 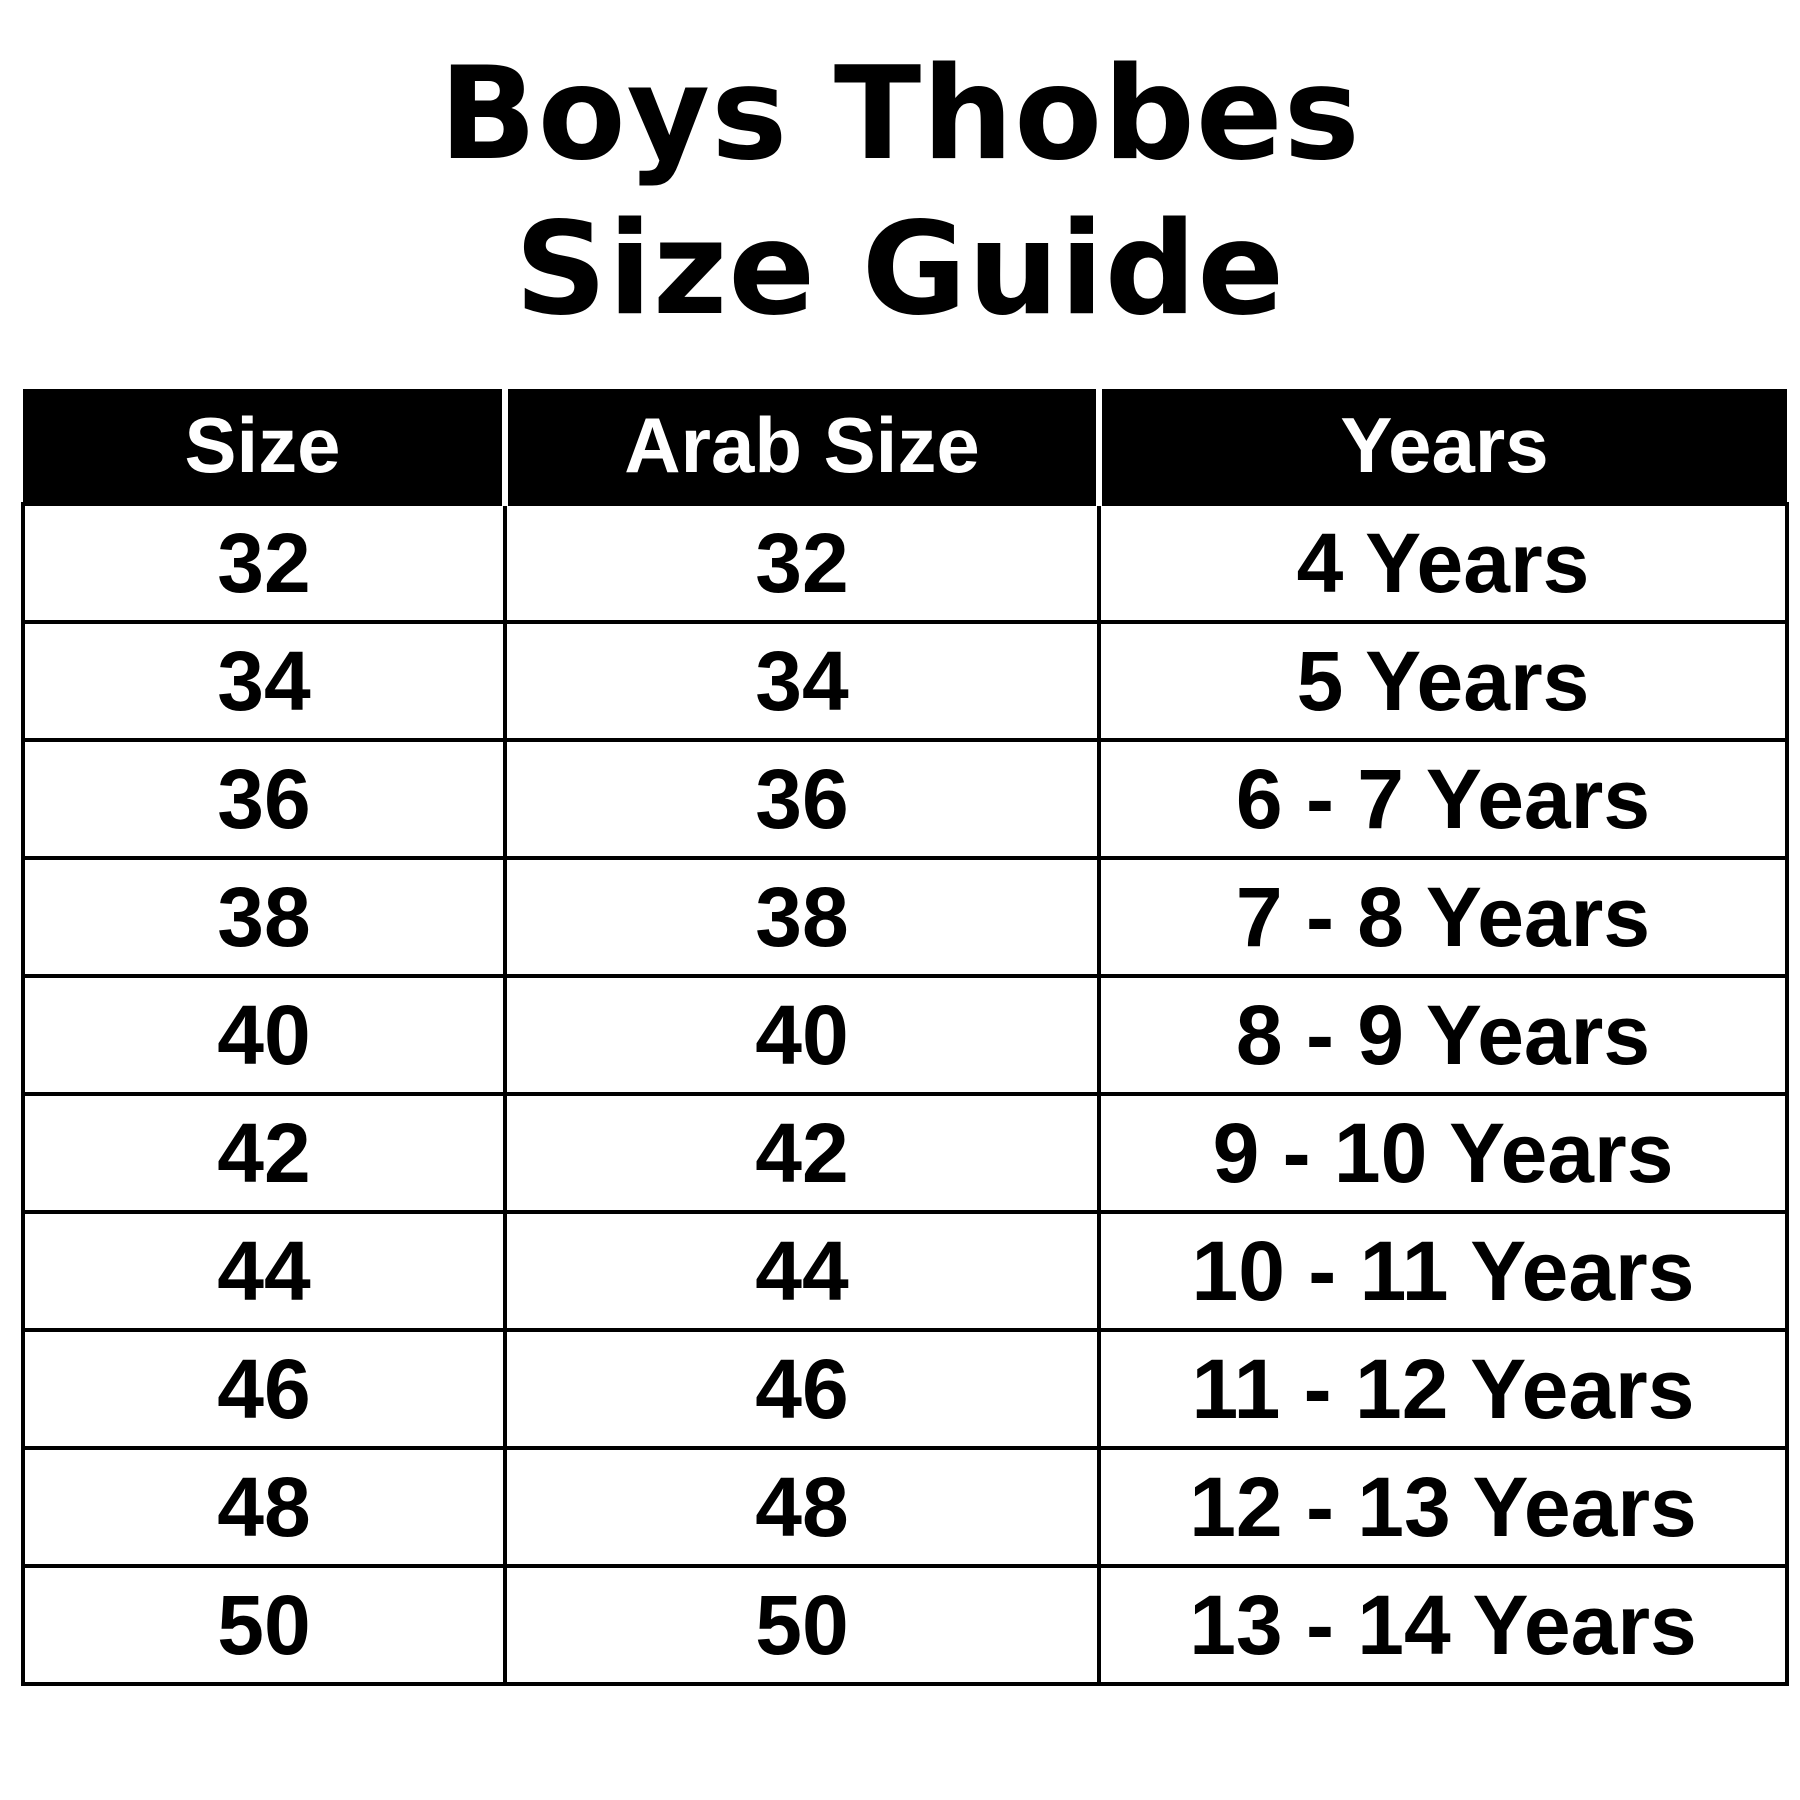 I want to click on cell-years: 6 - 7 Years, so click(x=1443, y=799).